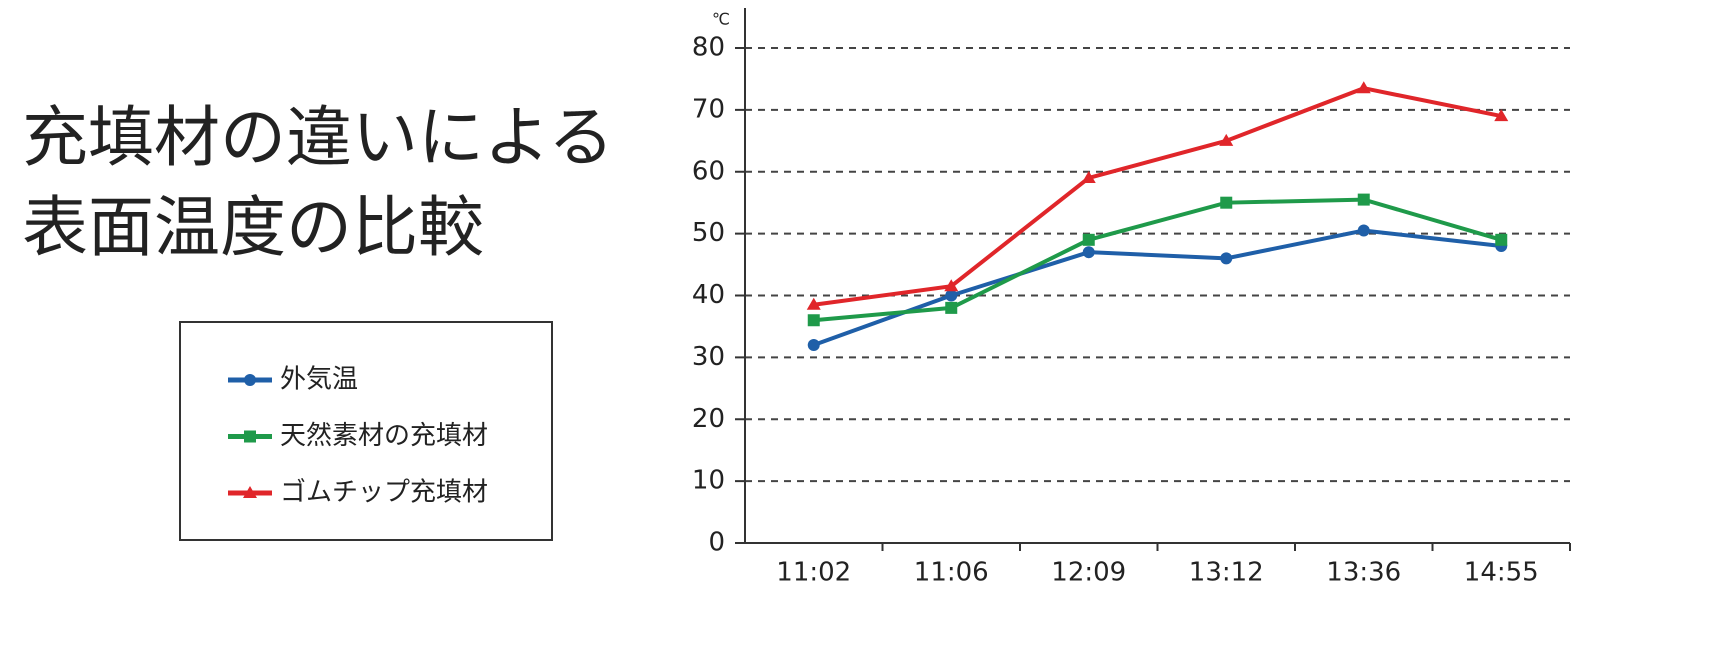  What do you see at coordinates (716, 543) in the screenshot?
I see `y-tick-label: 0` at bounding box center [716, 543].